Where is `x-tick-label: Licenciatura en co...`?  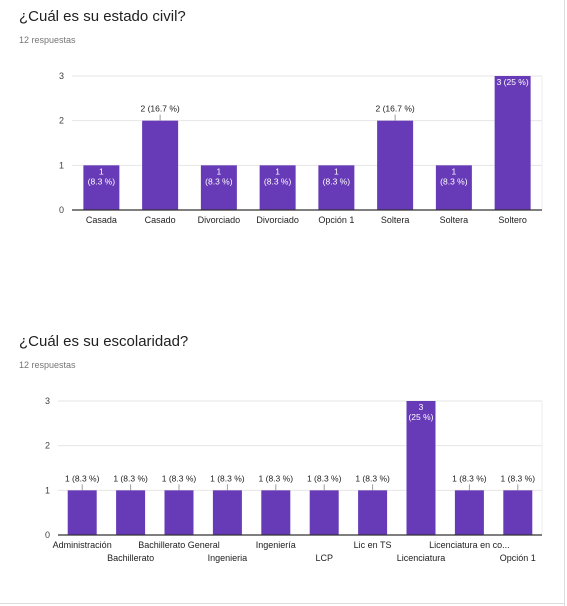
x-tick-label: Licenciatura en co... is located at coordinates (469, 545).